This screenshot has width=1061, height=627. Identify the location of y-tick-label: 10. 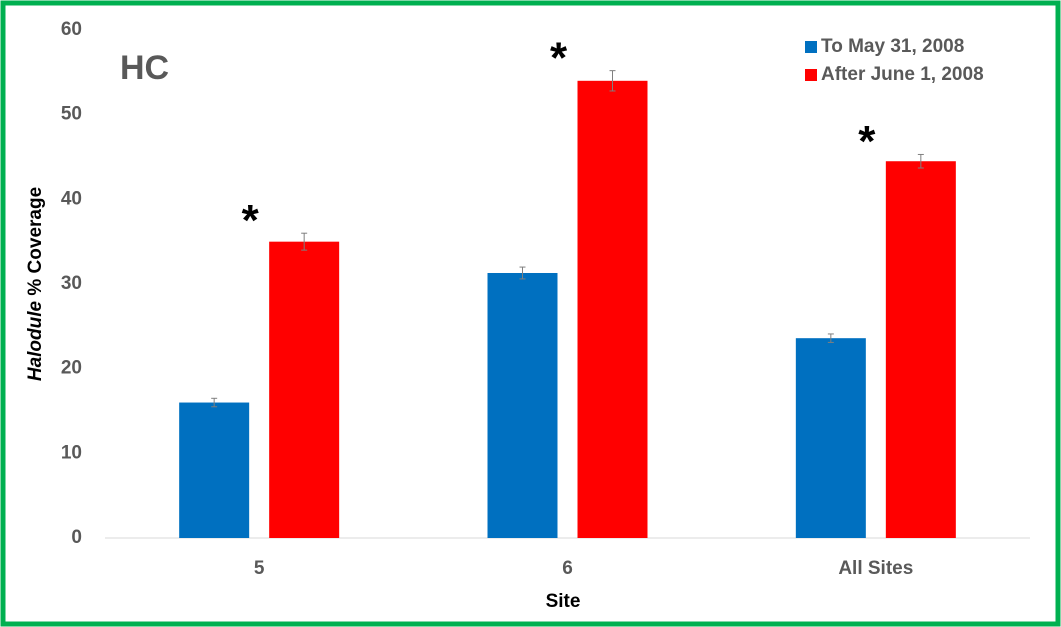
(71, 452).